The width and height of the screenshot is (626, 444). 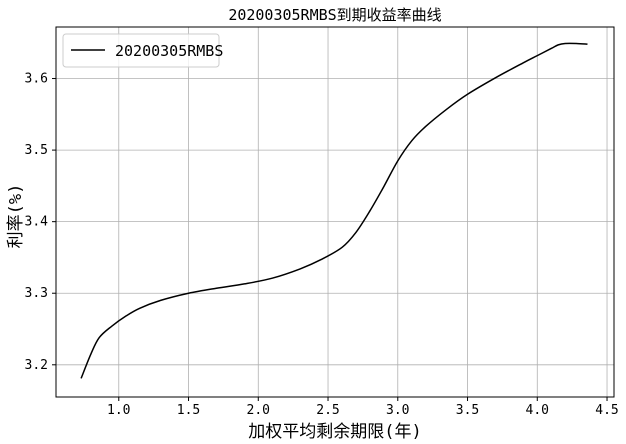 I want to click on x-tick-label: 4.0, so click(x=537, y=410).